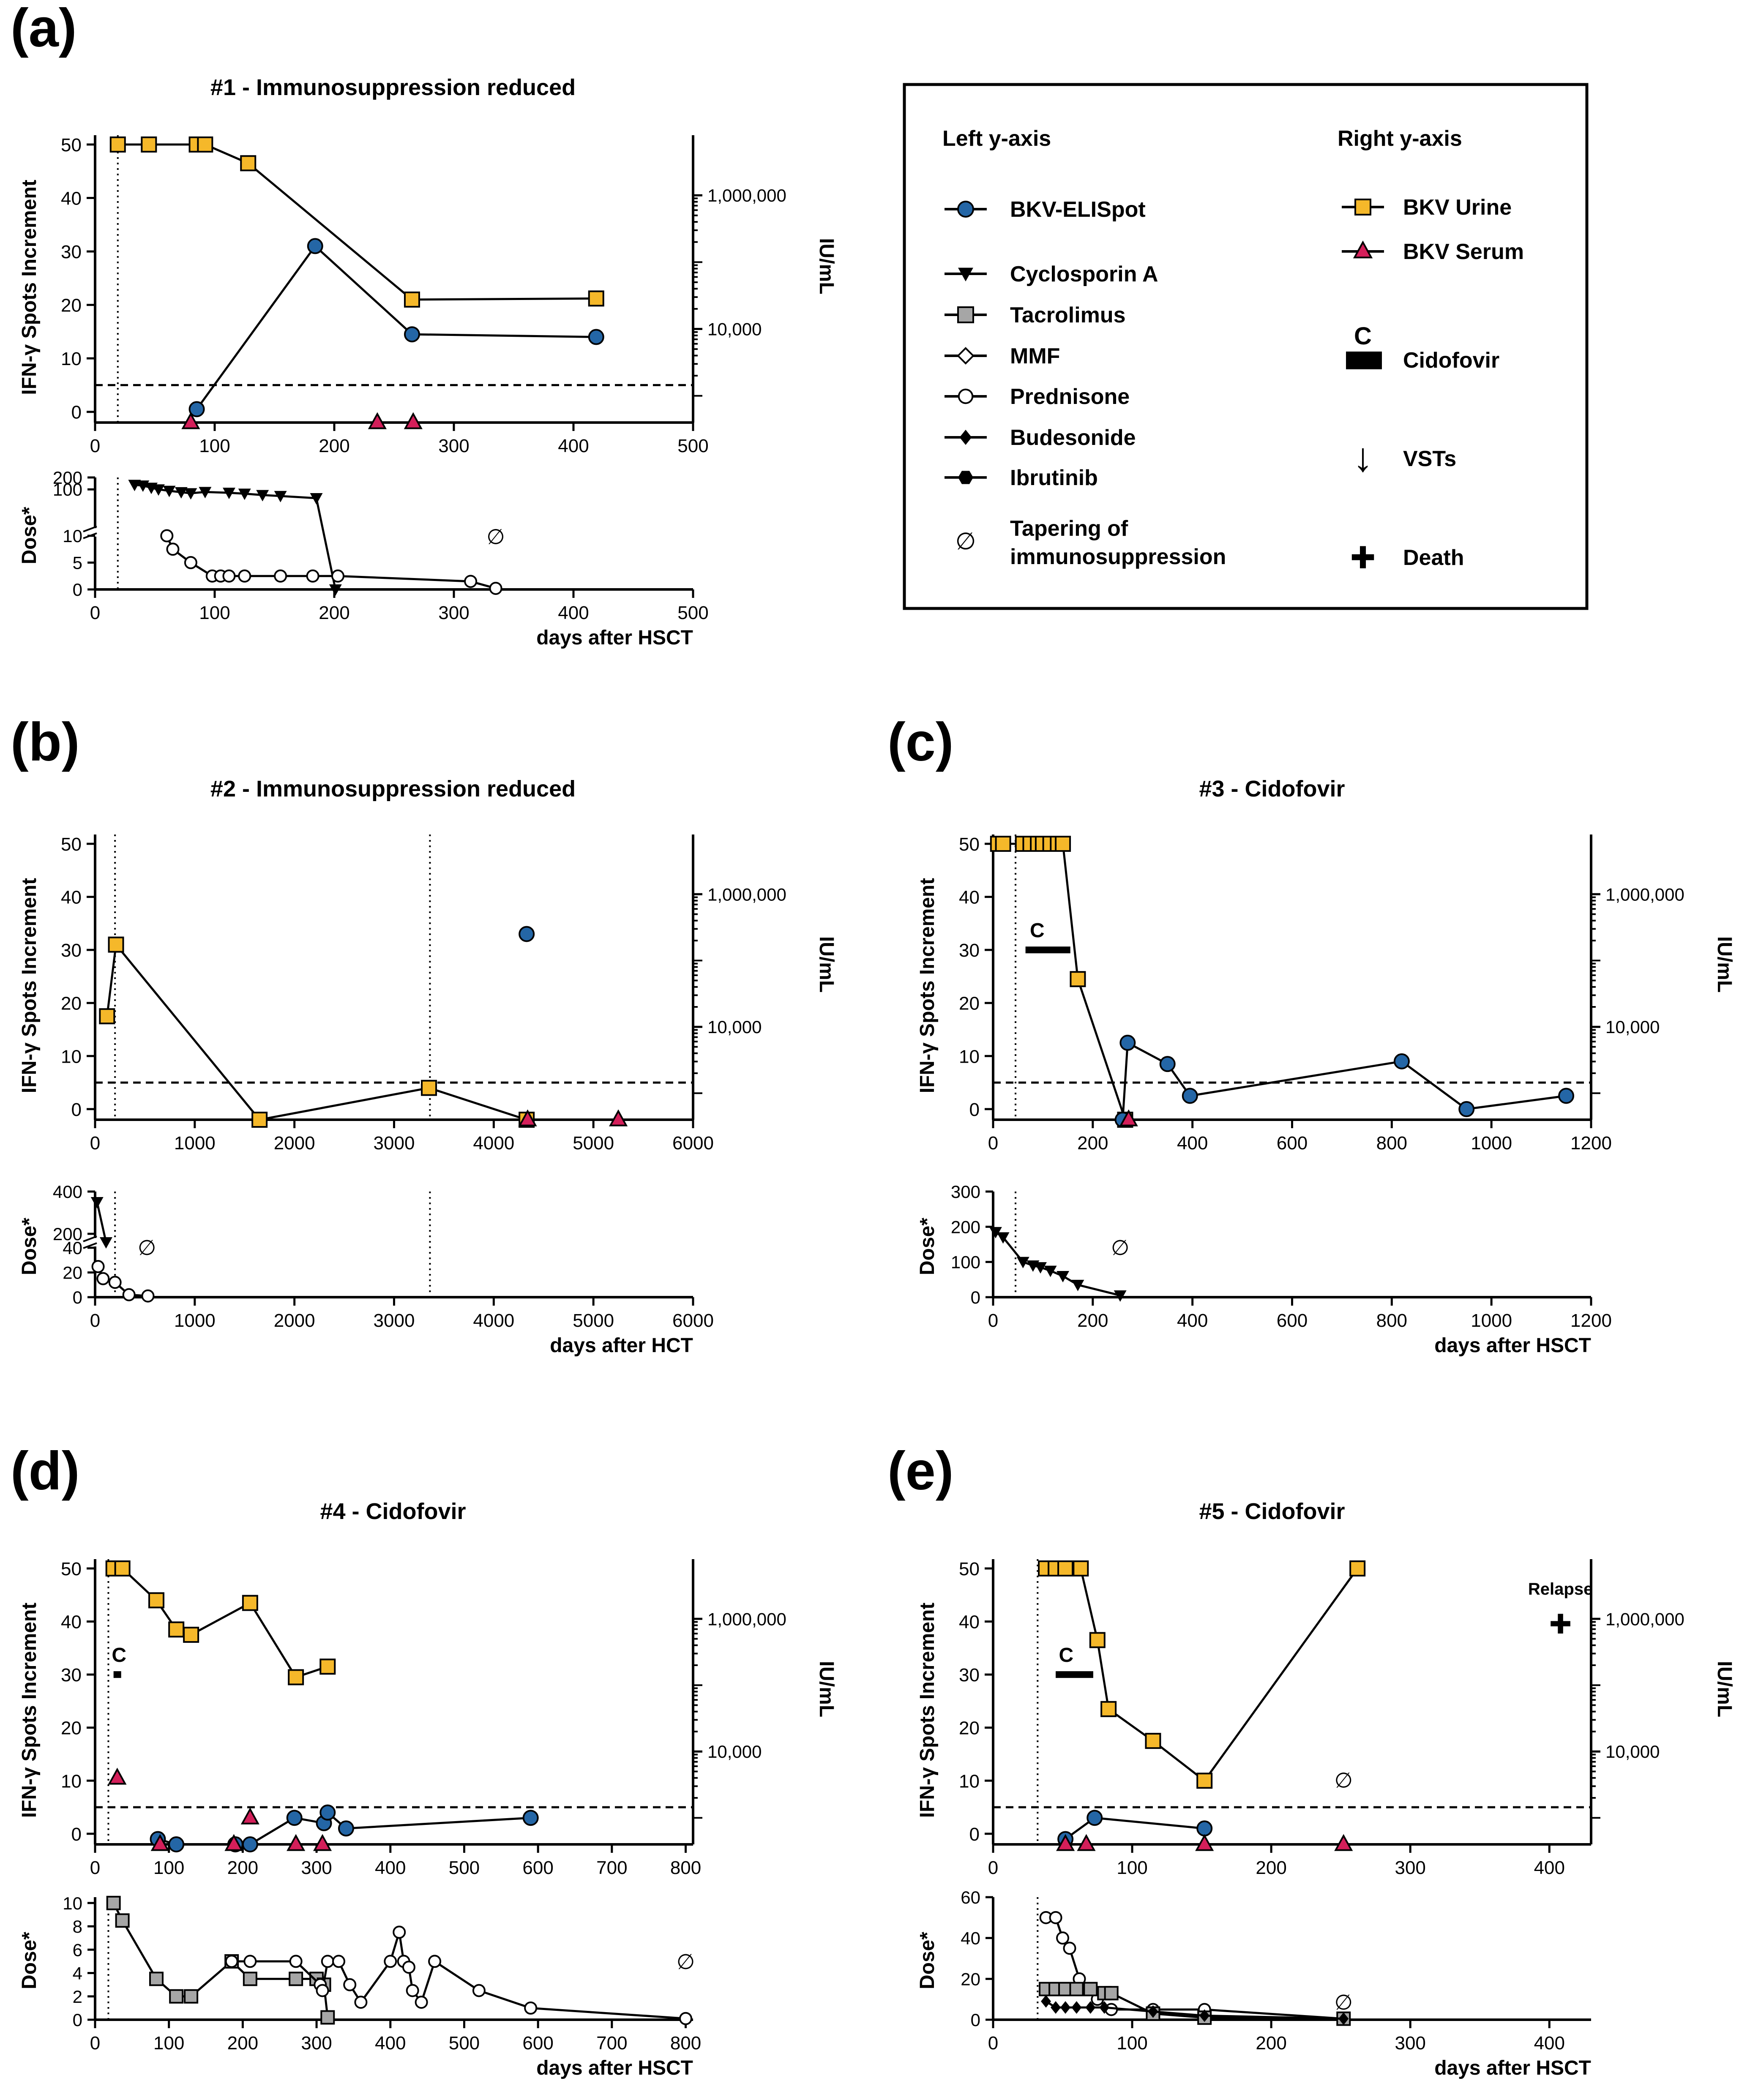 The height and width of the screenshot is (2100, 1739). What do you see at coordinates (969, 1056) in the screenshot?
I see `y-tick-label: 10` at bounding box center [969, 1056].